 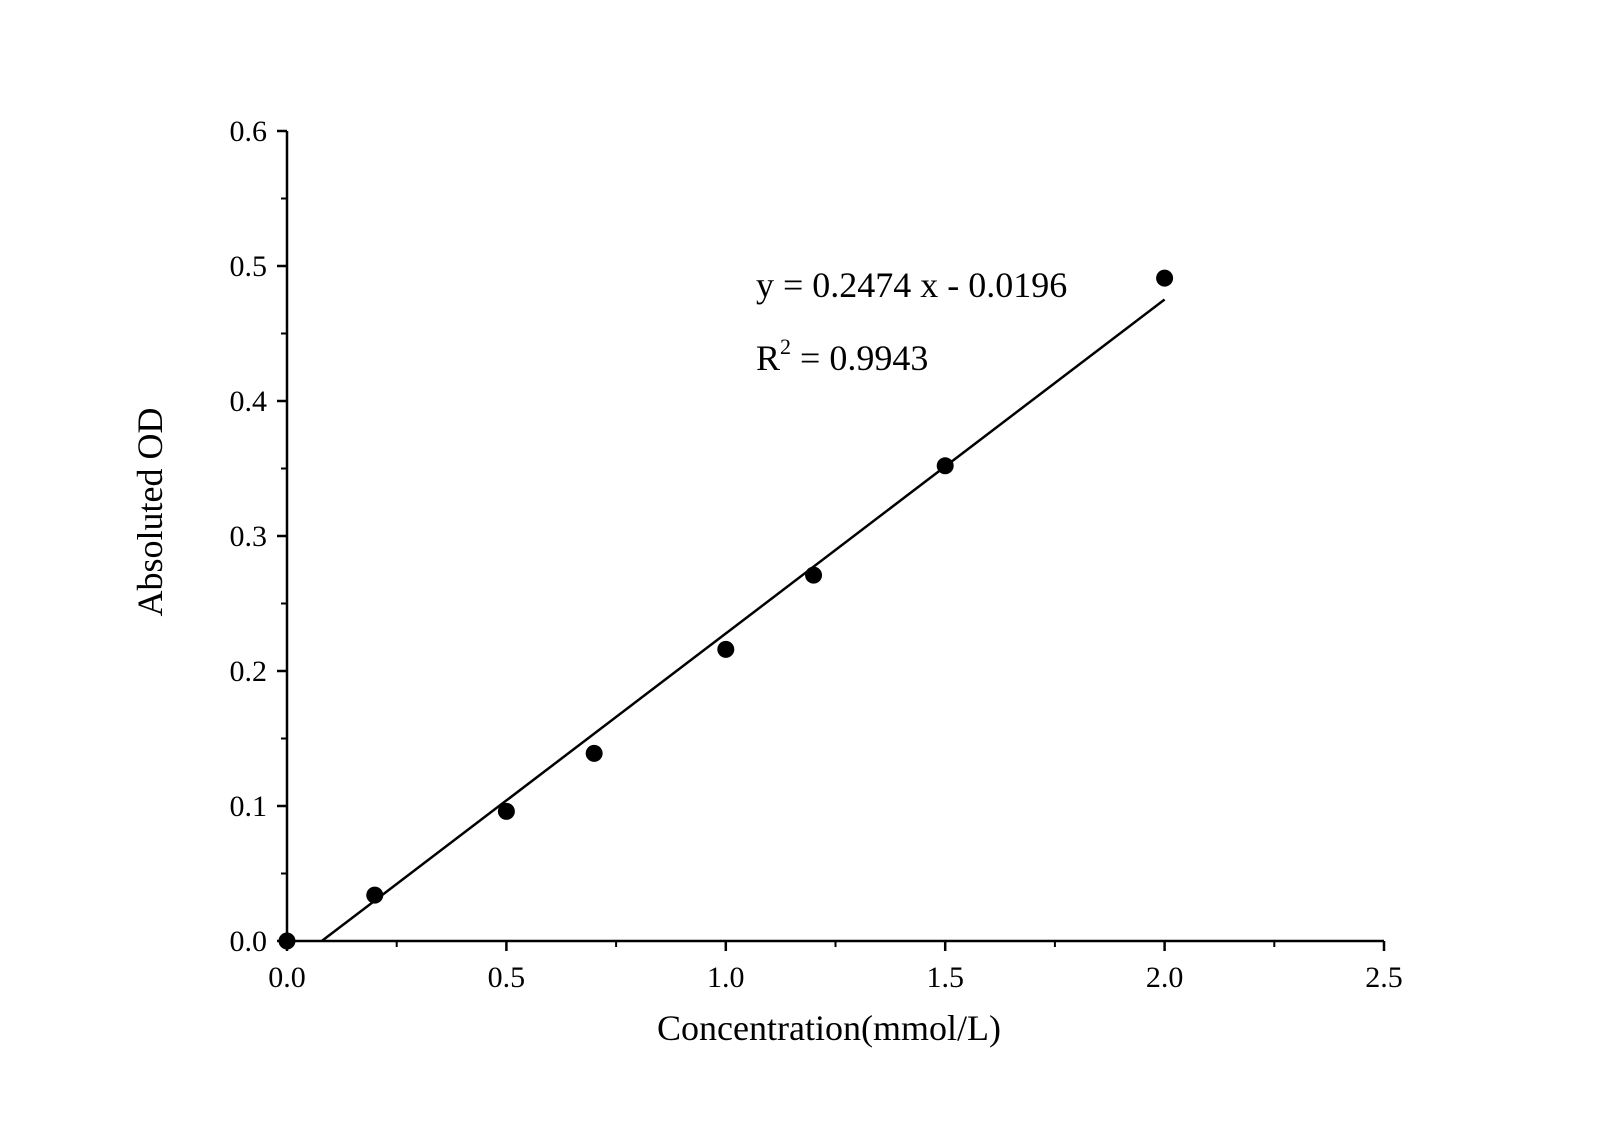 I want to click on y-tick-label: 0.3, so click(x=249, y=536).